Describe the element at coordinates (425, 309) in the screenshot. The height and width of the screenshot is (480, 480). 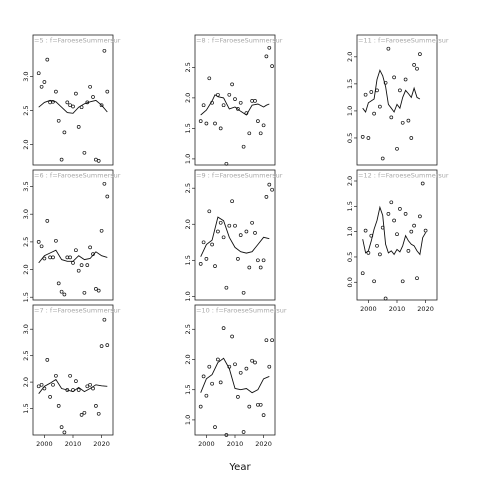
I see `x-tick-label: 2020` at that location.